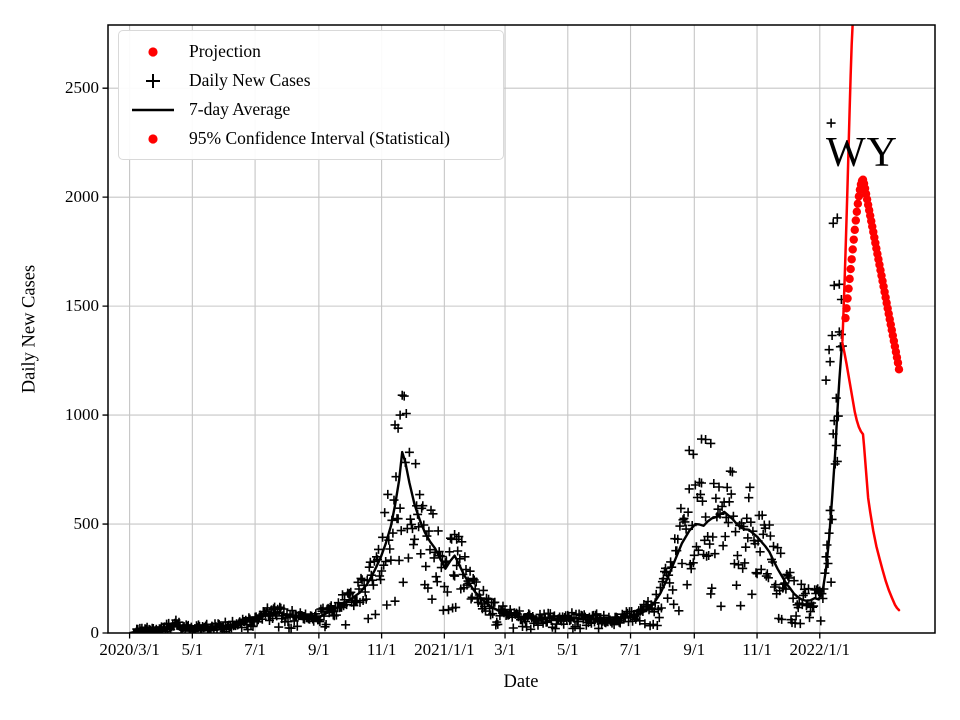 The height and width of the screenshot is (720, 960). What do you see at coordinates (862, 153) in the screenshot?
I see `state-annotation: WY` at bounding box center [862, 153].